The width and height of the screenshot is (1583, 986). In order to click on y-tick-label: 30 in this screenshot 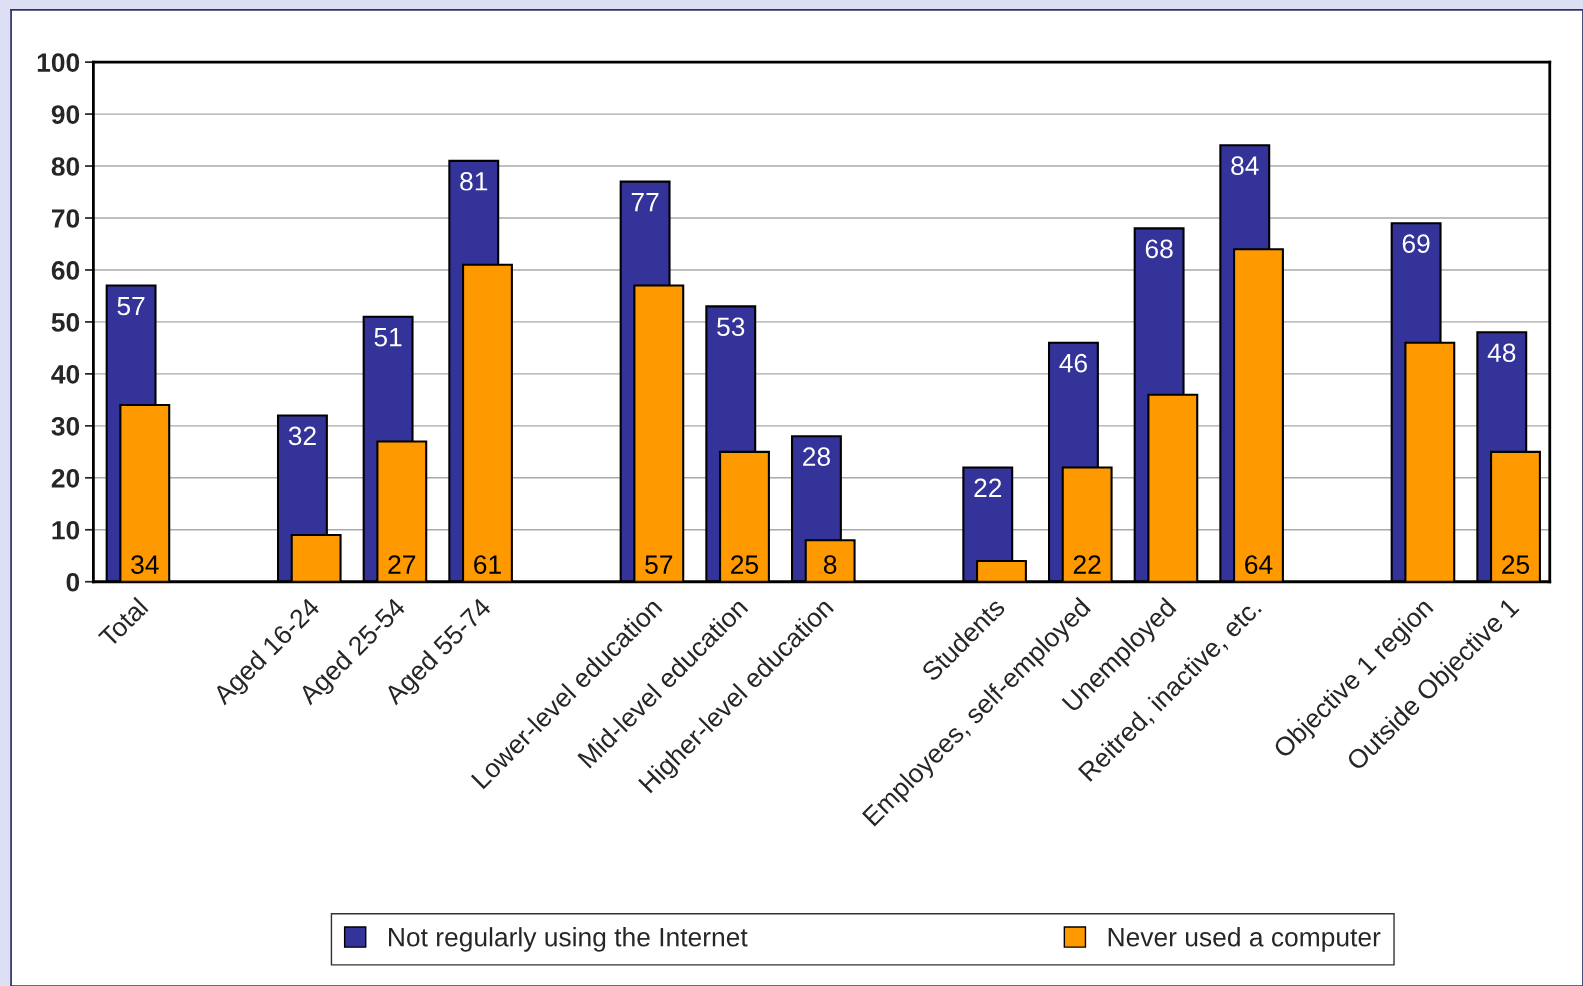, I will do `click(65, 426)`.